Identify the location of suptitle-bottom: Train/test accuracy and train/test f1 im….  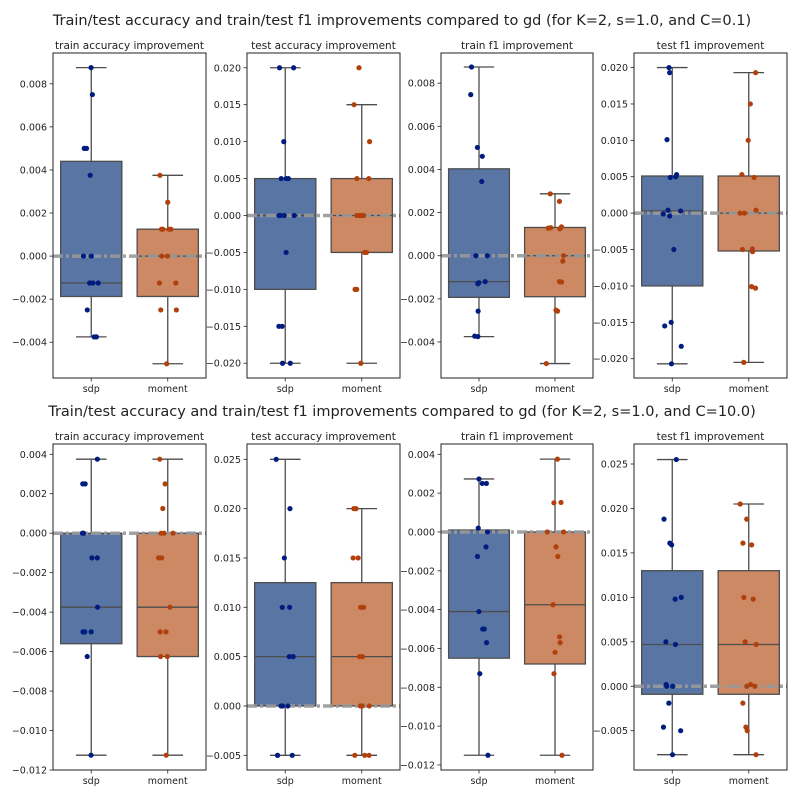
(401, 412).